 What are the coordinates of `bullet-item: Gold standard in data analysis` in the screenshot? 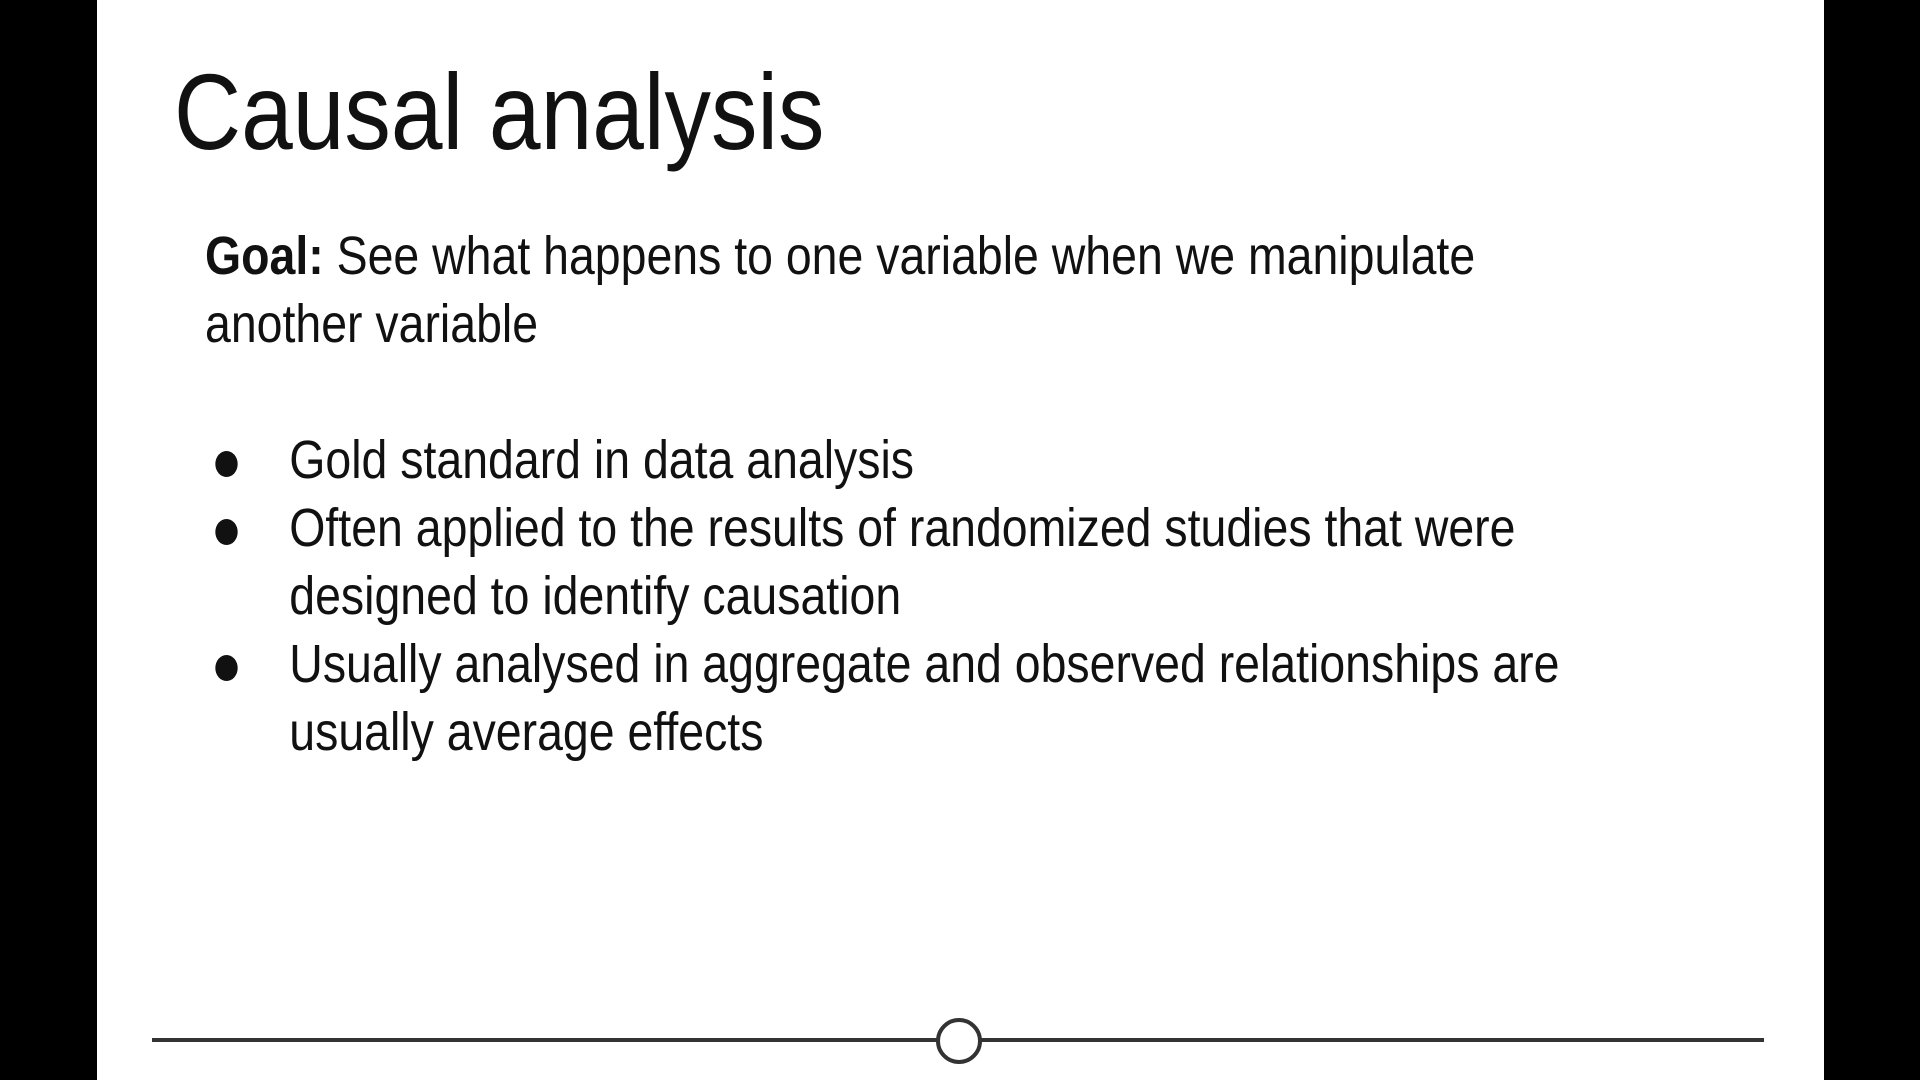 It's located at (893, 460).